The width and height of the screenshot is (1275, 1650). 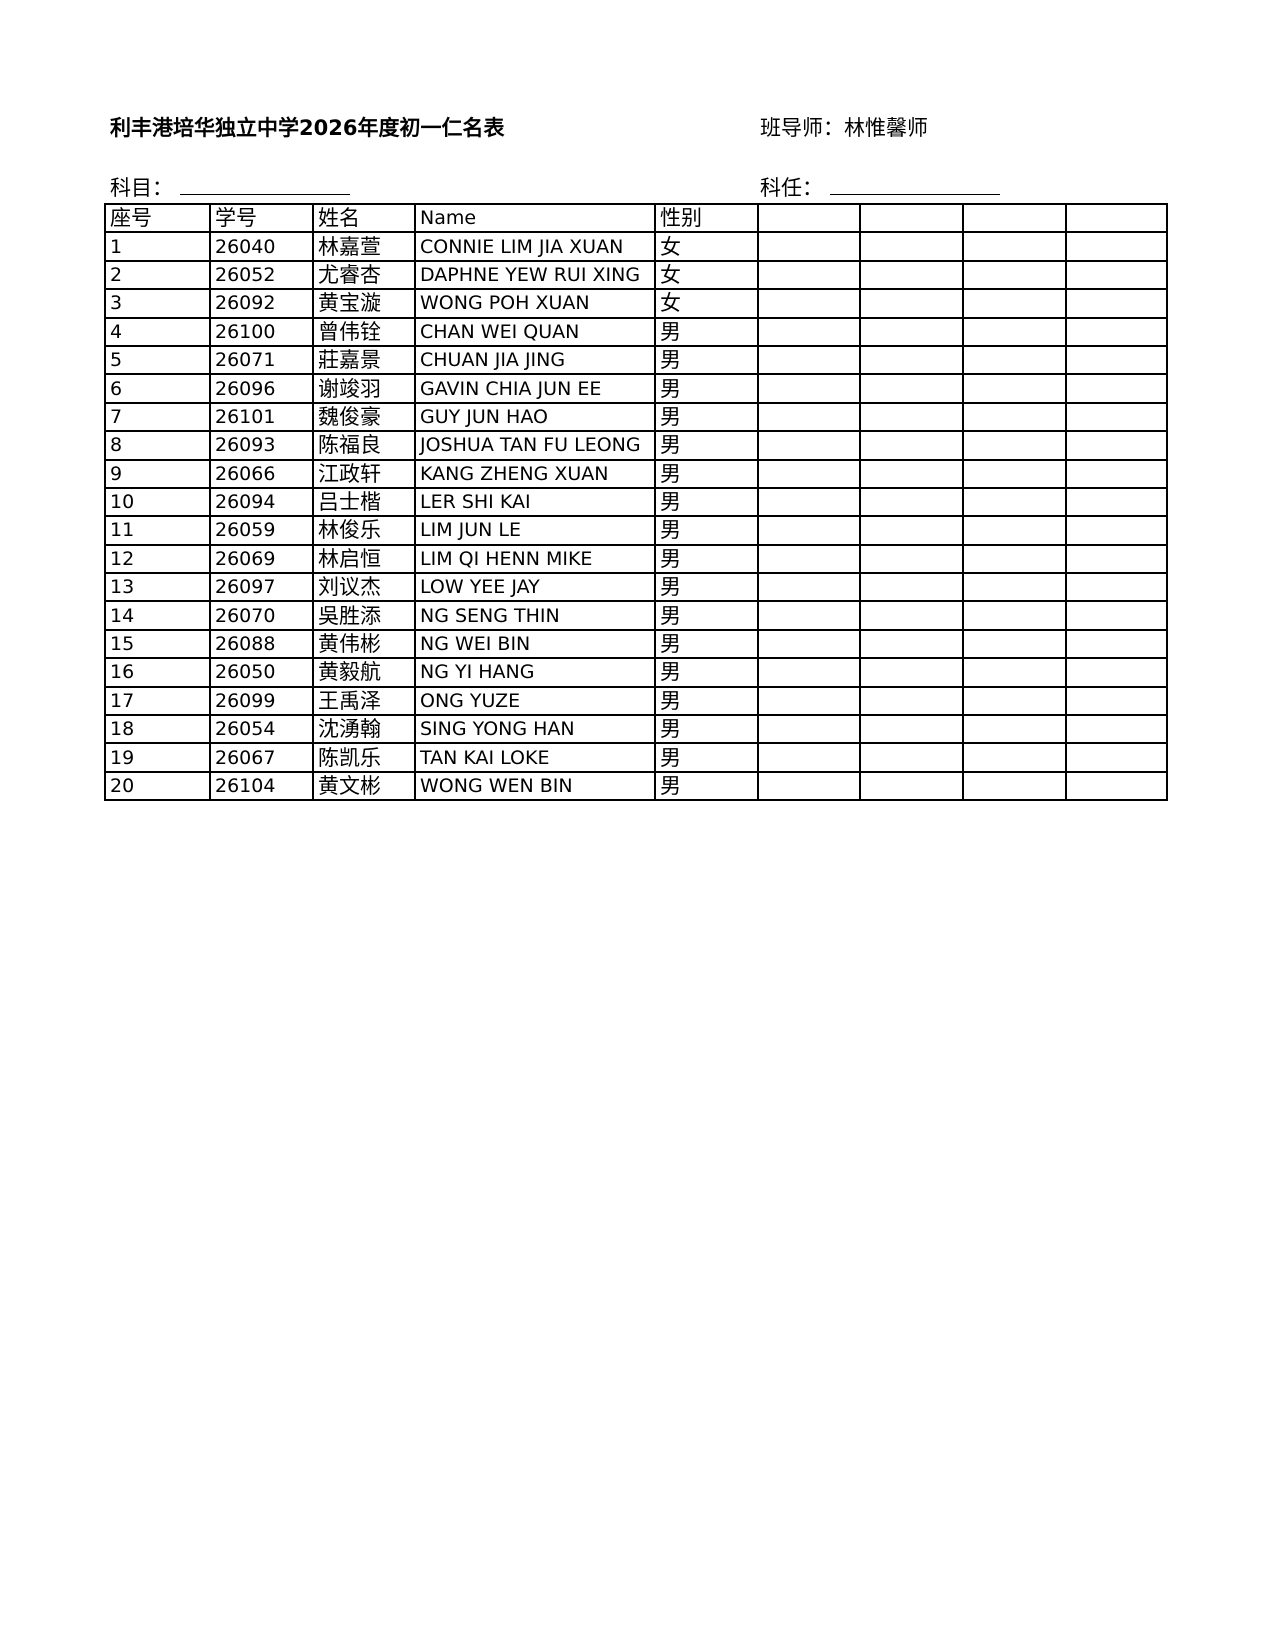 What do you see at coordinates (636, 729) in the screenshot?
I see `table-row: 18 26054 沈湧翰 SING YONG HAN 男` at bounding box center [636, 729].